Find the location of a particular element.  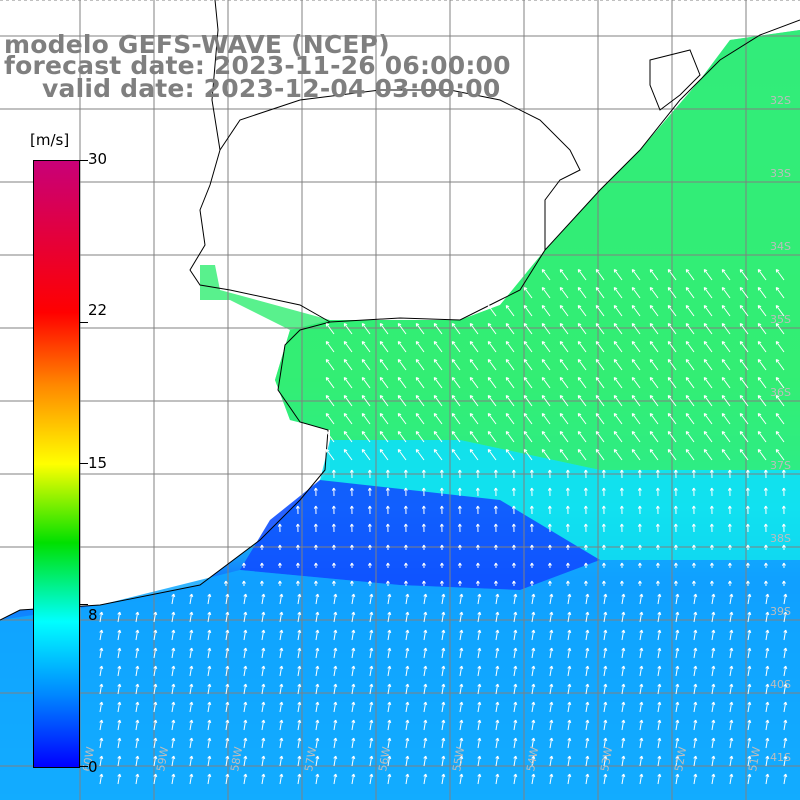

colorbar-label-0: 0 is located at coordinates (93, 767).